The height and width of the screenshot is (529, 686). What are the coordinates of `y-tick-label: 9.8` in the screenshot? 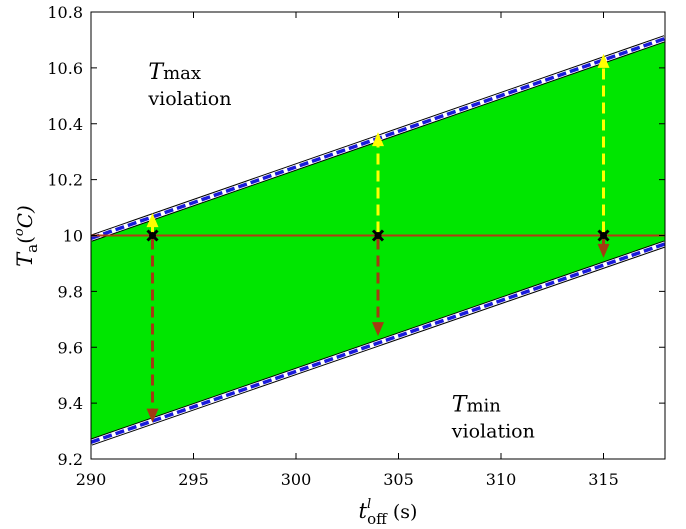 It's located at (70, 291).